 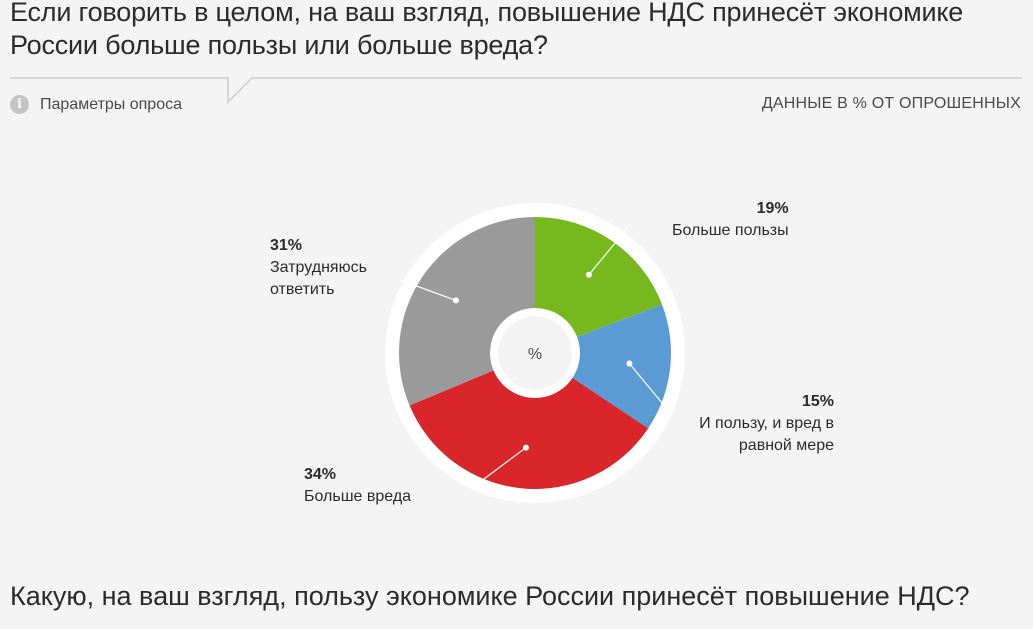 I want to click on pie-center-label: %, so click(x=535, y=354).